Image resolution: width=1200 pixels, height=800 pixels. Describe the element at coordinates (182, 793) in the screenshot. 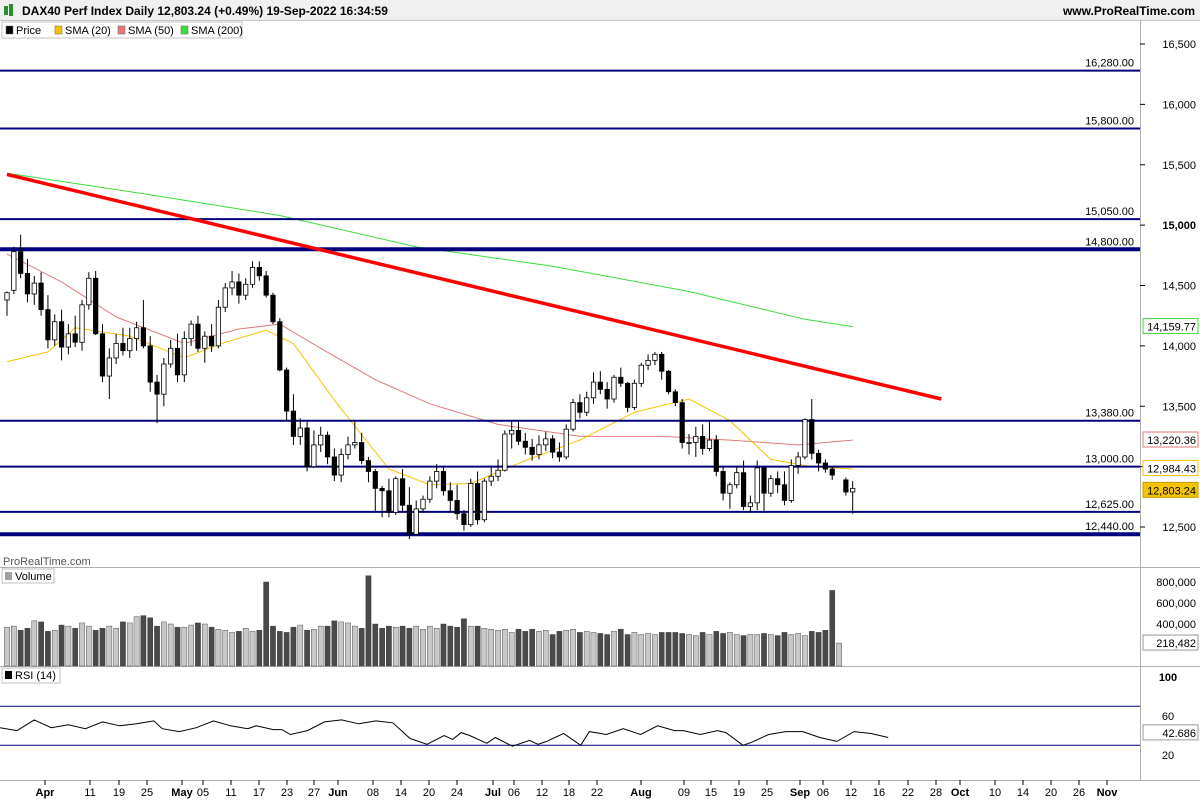

I see `time-tick-label: May` at that location.